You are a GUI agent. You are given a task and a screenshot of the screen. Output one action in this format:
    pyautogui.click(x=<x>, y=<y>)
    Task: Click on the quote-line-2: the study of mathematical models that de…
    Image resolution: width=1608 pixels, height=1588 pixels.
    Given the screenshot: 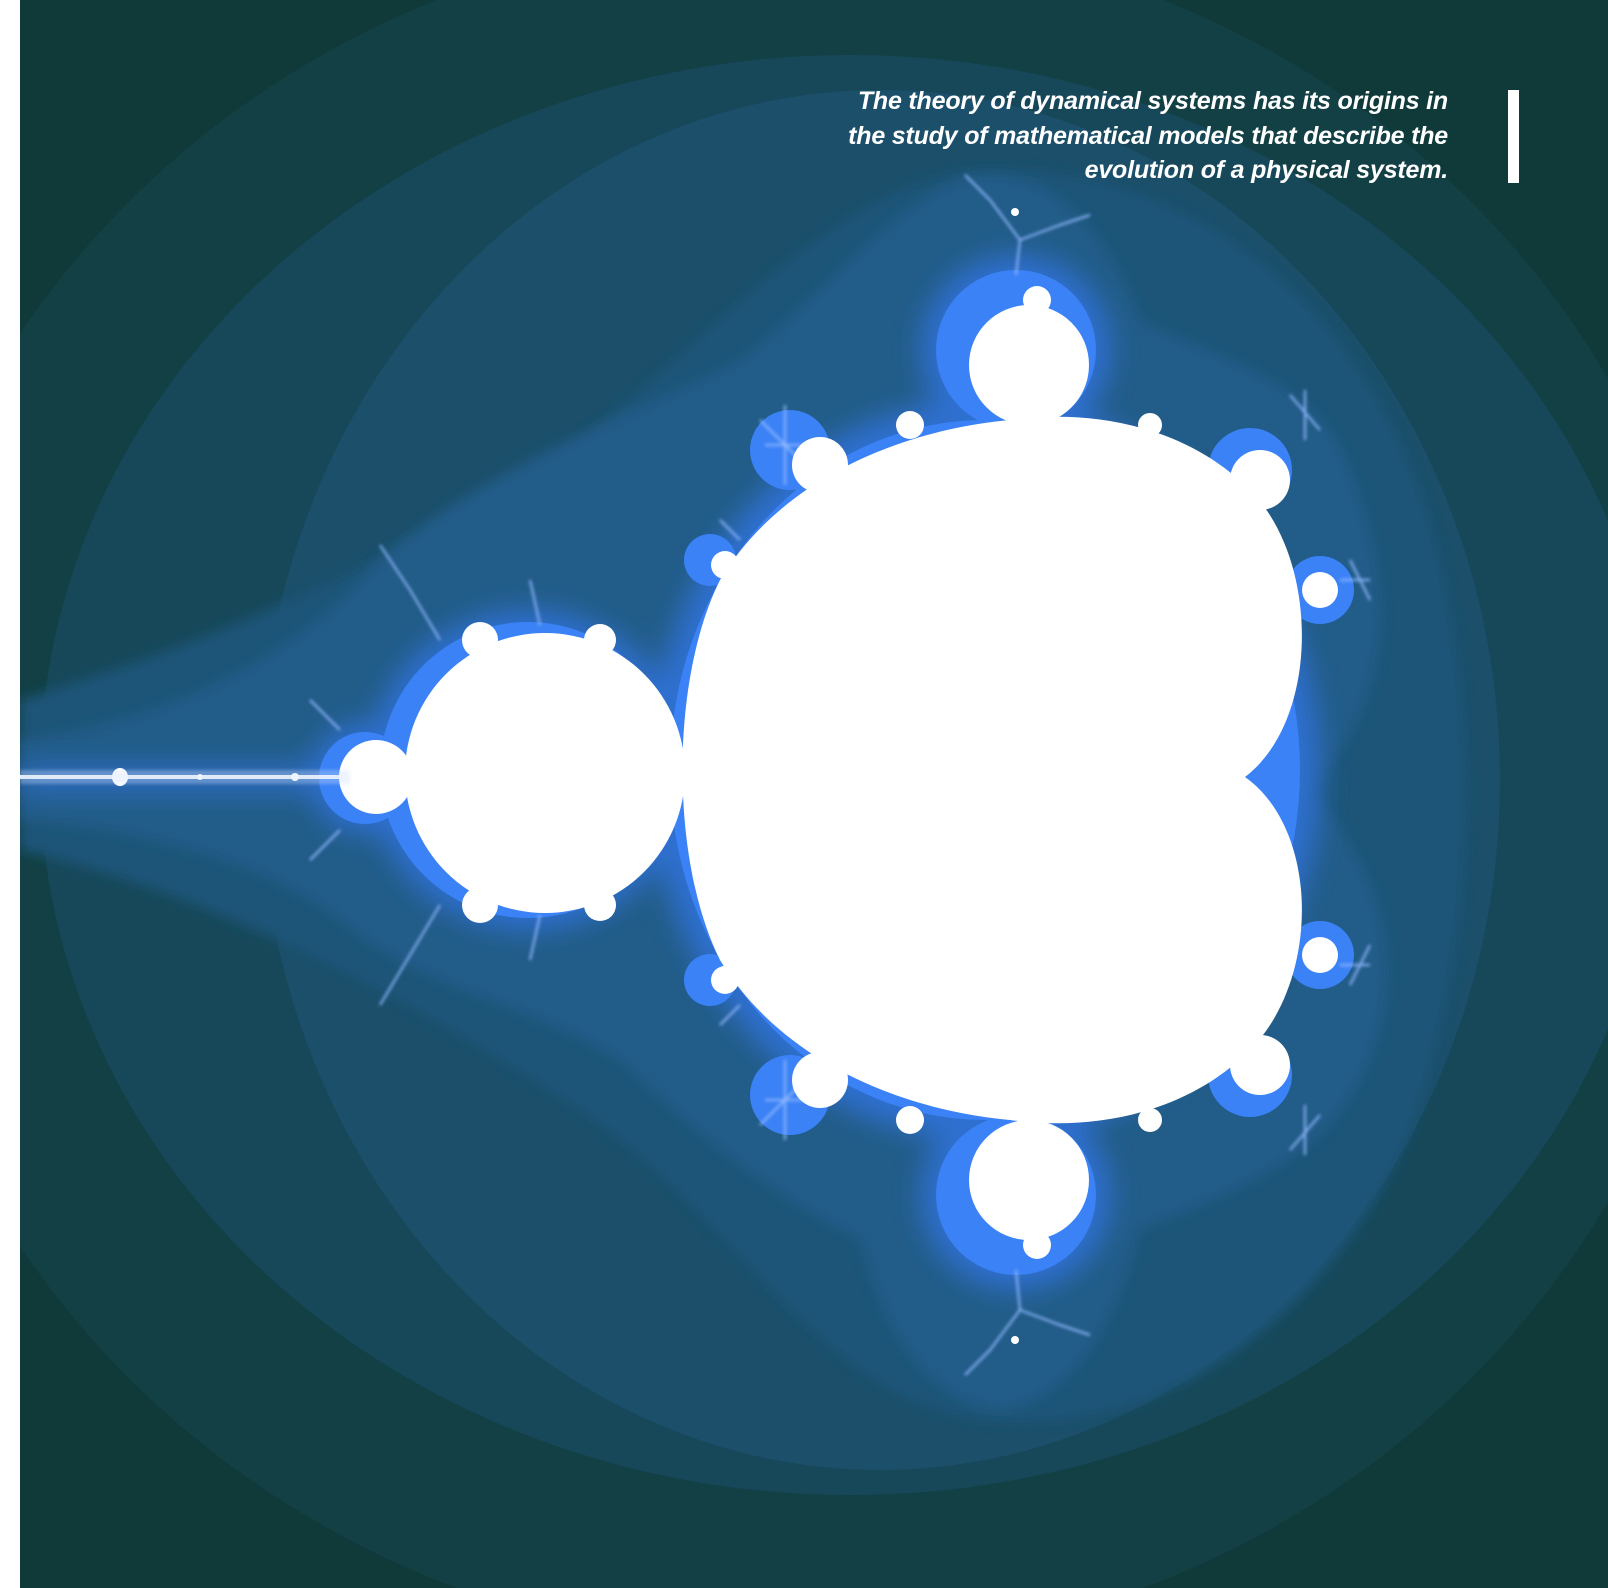 What is the action you would take?
    pyautogui.click(x=1148, y=135)
    